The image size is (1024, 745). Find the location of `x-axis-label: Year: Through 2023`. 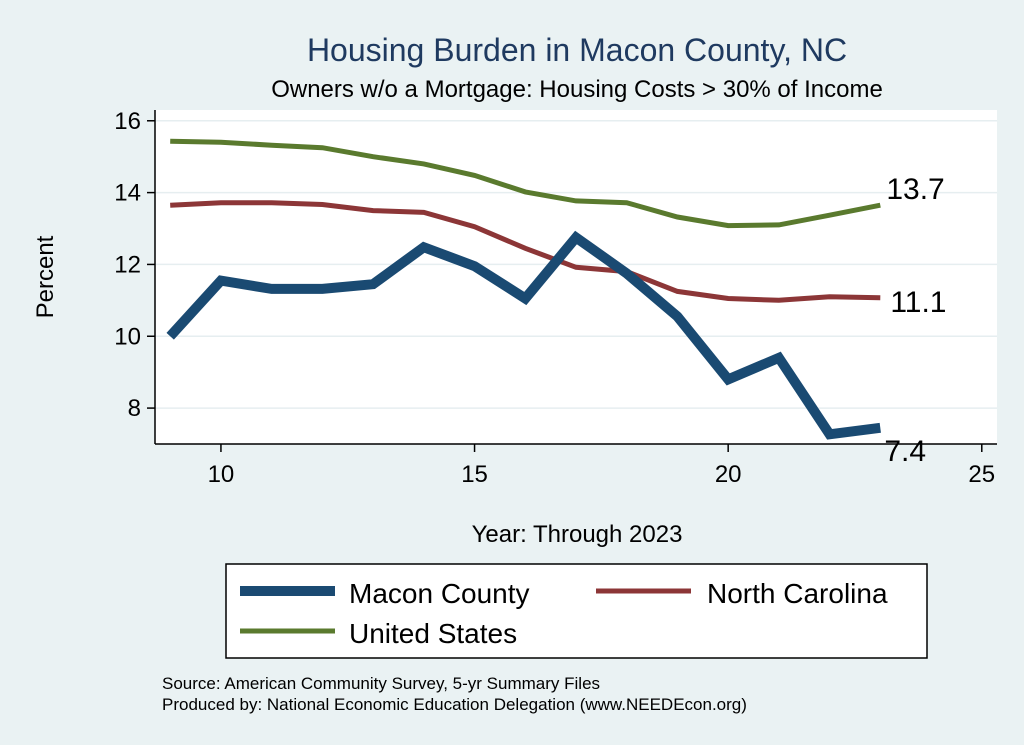

x-axis-label: Year: Through 2023 is located at coordinates (577, 534).